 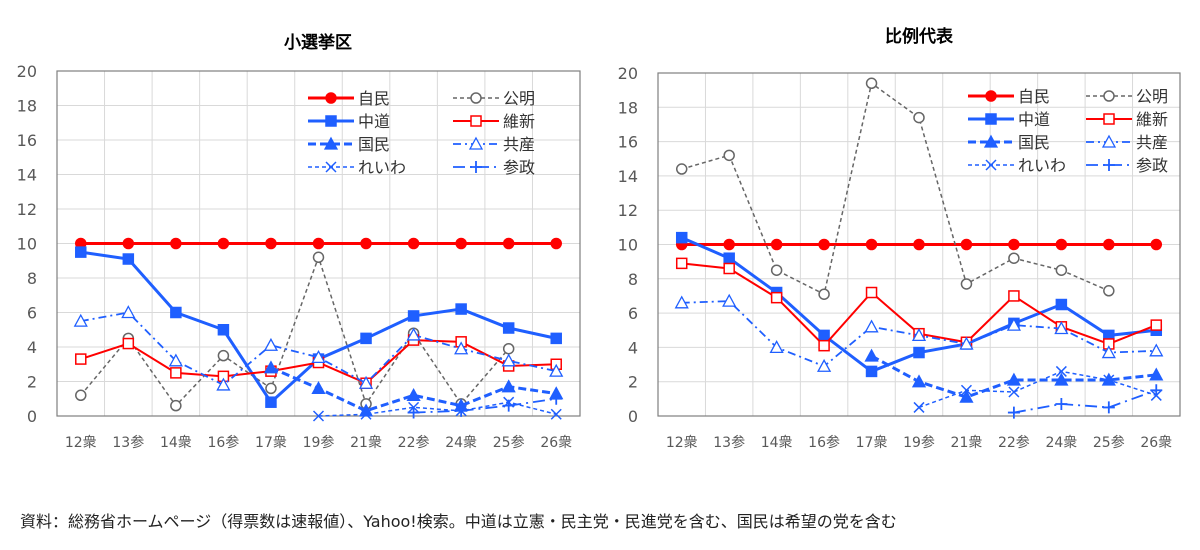 I want to click on series-kokumin, so click(x=413, y=388).